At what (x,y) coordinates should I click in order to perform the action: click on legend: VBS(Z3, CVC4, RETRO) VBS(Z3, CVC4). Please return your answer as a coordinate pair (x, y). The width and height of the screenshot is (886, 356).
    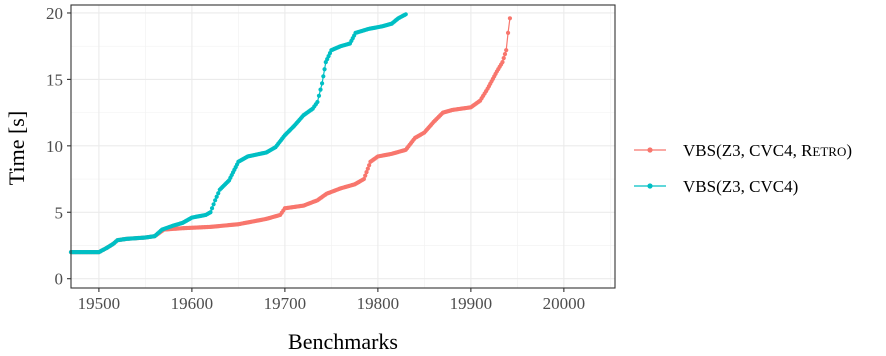
    Looking at the image, I should click on (743, 168).